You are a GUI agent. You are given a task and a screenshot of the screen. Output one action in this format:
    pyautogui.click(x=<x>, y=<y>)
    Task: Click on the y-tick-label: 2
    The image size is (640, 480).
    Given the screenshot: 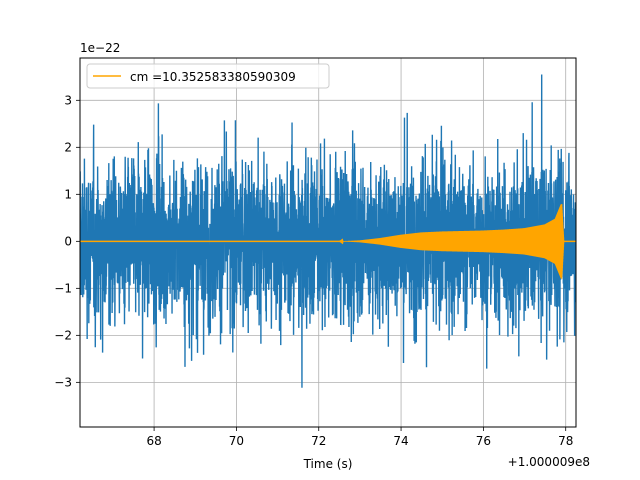 What is the action you would take?
    pyautogui.click(x=68, y=147)
    